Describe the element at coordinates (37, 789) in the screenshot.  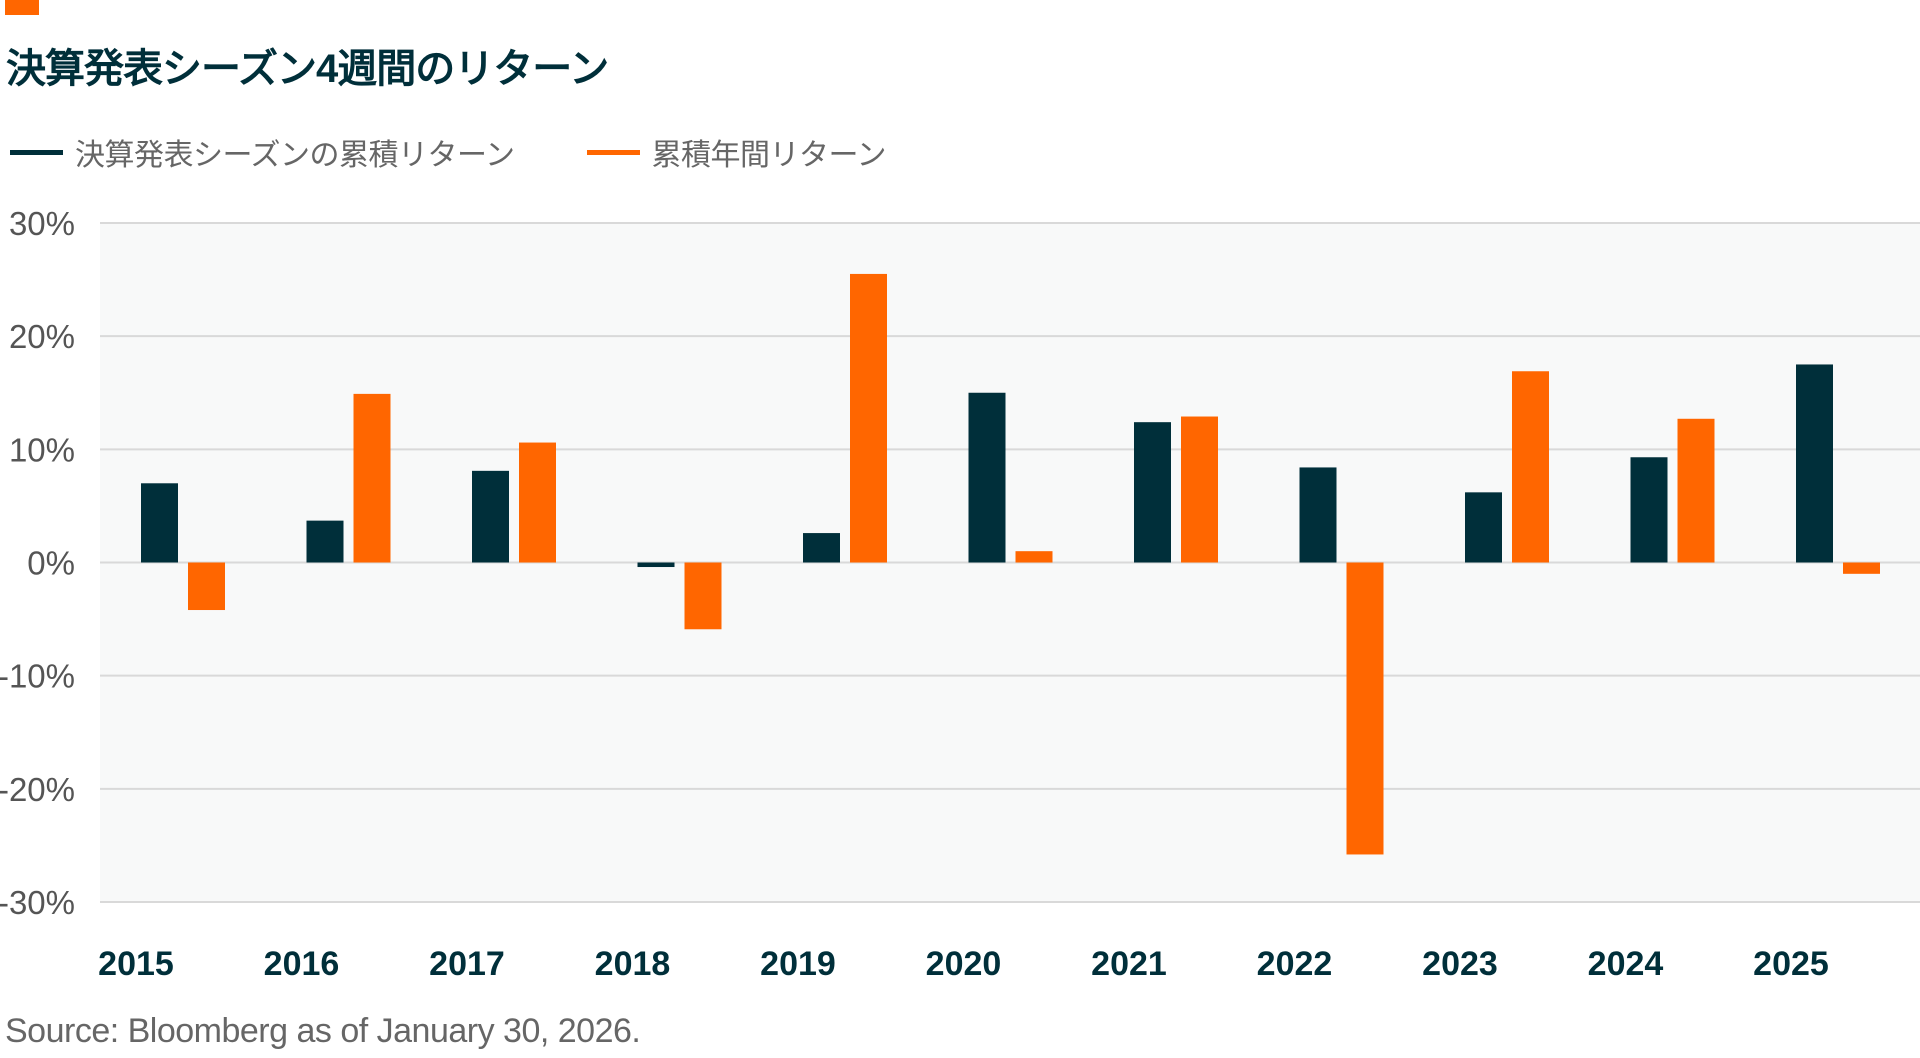
I see `y-tick-label: -20%` at that location.